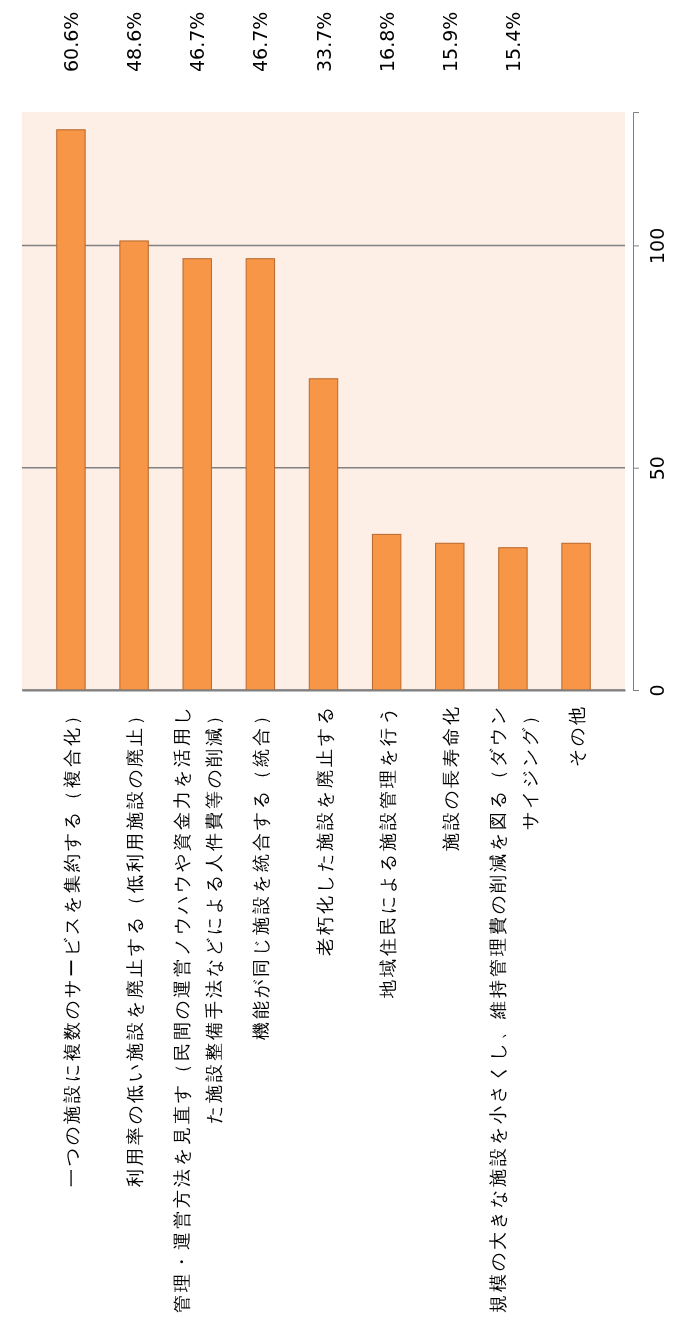 The height and width of the screenshot is (1340, 673). What do you see at coordinates (513, 1008) in the screenshot?
I see `x-tick-label: 規模の大きな施設を小さくし、維持管理費の削減を図る（ダウンサイジング）` at bounding box center [513, 1008].